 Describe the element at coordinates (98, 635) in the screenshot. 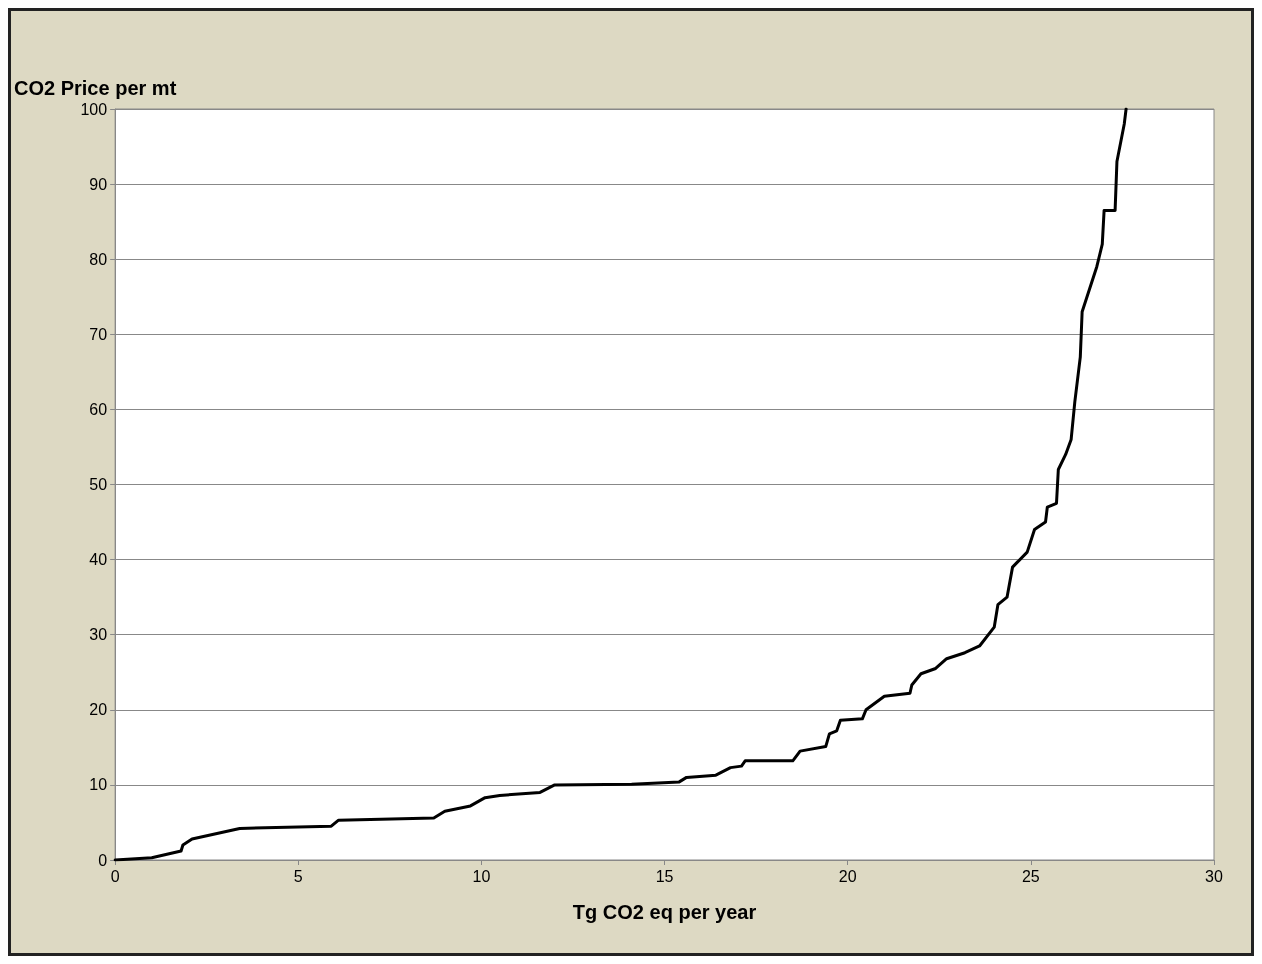

I see `y-tick-label: 30` at that location.